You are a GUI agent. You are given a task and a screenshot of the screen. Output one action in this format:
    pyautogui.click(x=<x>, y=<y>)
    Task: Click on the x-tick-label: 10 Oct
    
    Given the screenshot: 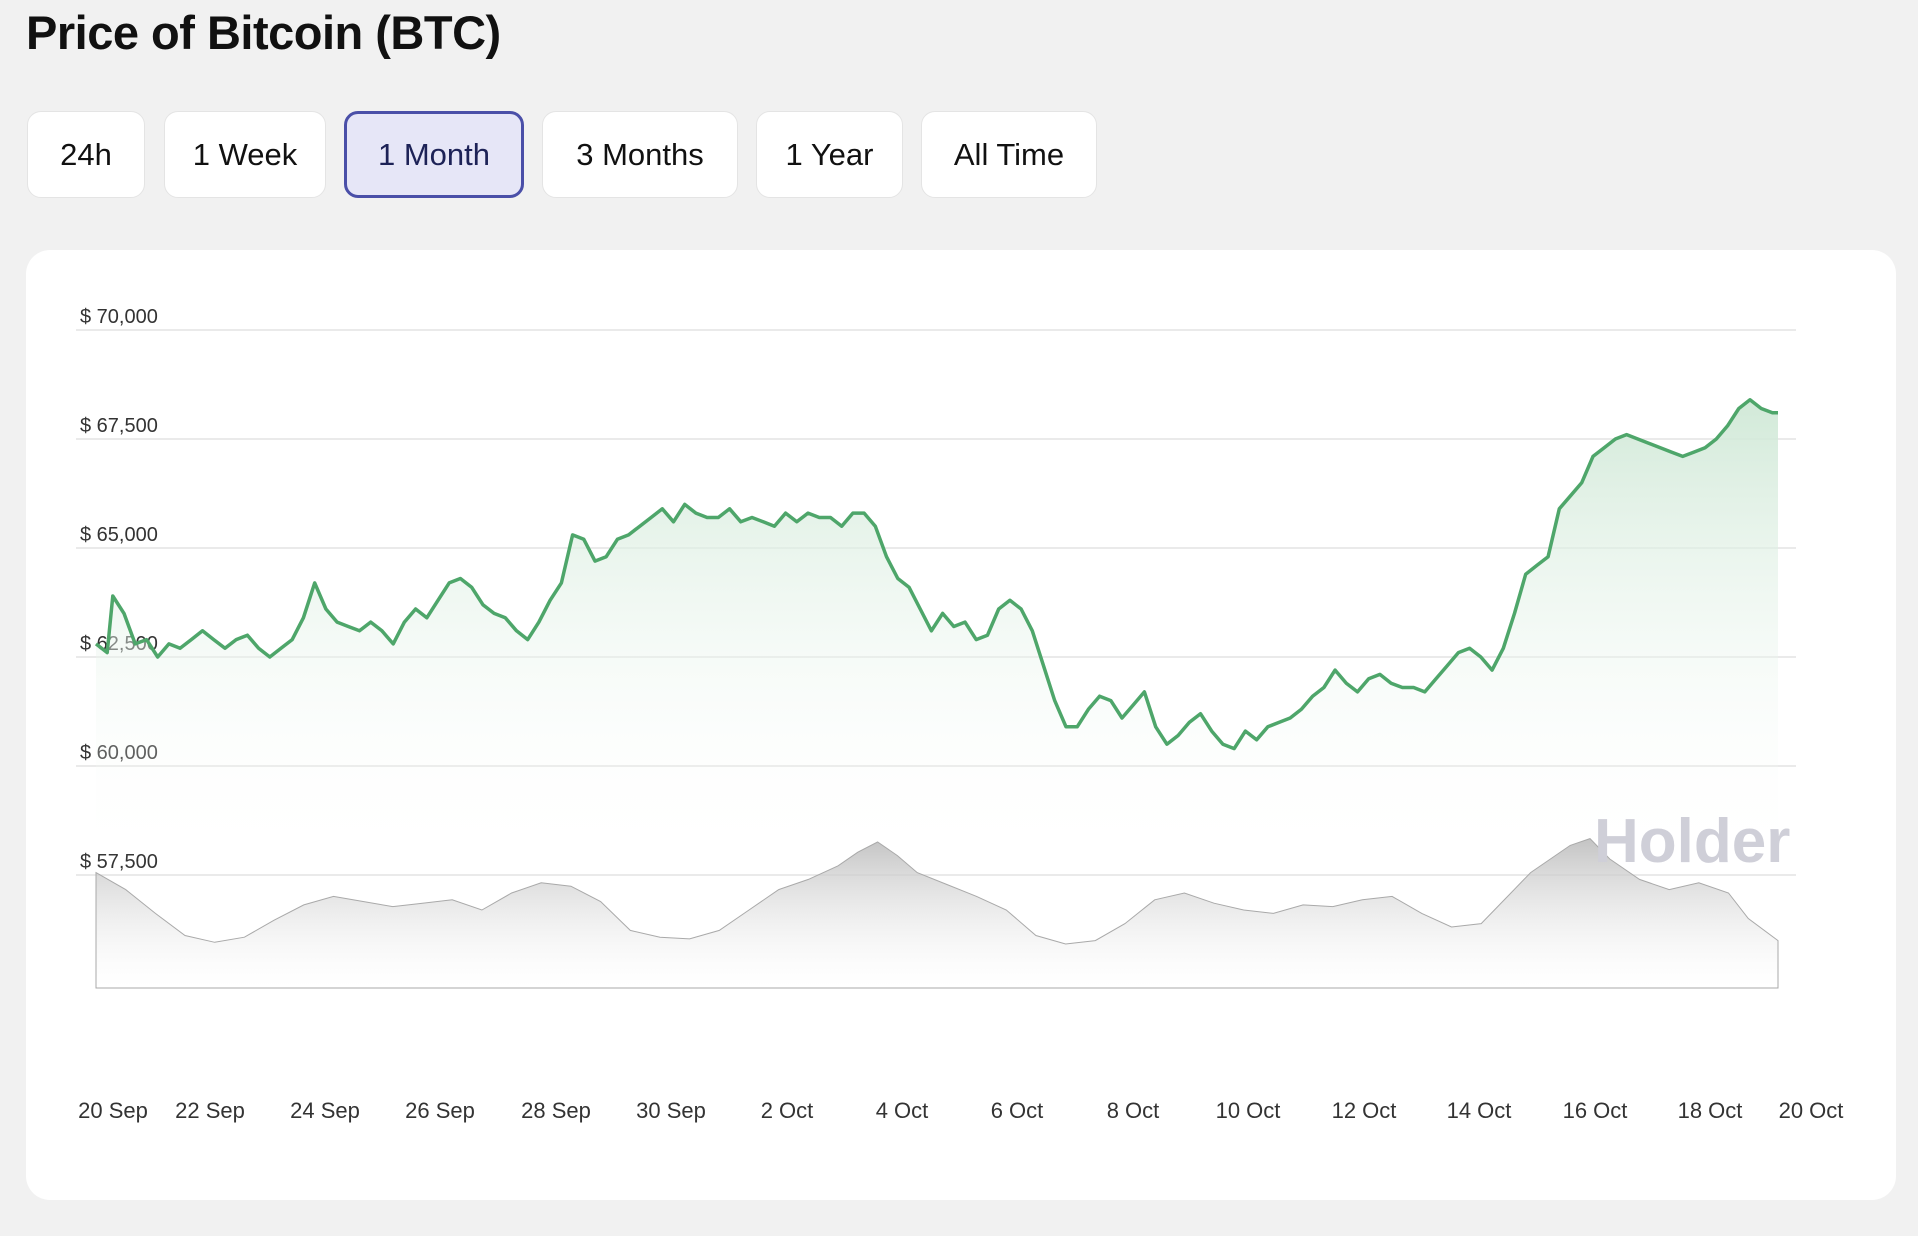 What is the action you would take?
    pyautogui.click(x=1248, y=1110)
    